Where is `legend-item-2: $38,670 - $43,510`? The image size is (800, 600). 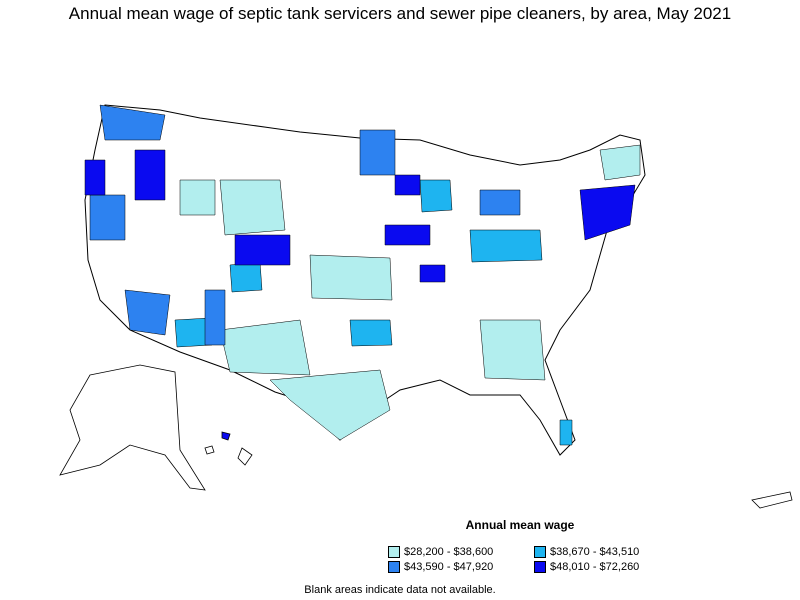 legend-item-2: $38,670 - $43,510 is located at coordinates (586, 552).